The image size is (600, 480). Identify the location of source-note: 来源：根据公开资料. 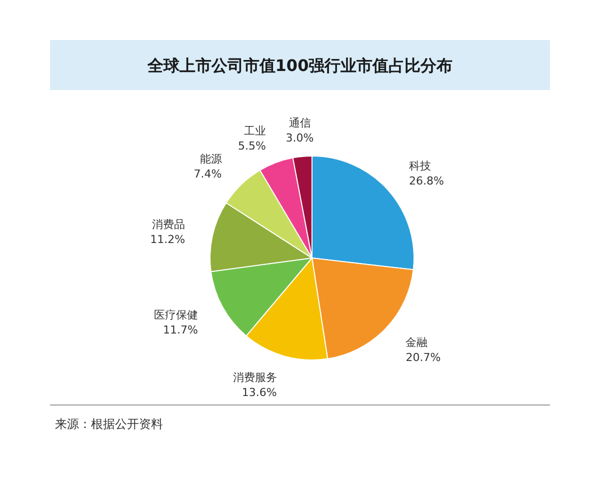
(109, 424).